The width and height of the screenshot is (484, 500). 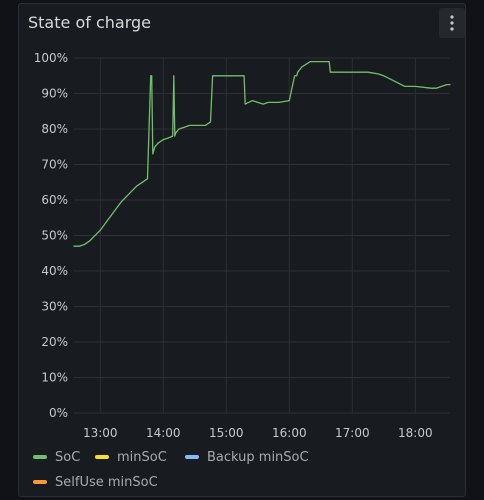 I want to click on panel-menu-button, so click(x=452, y=23).